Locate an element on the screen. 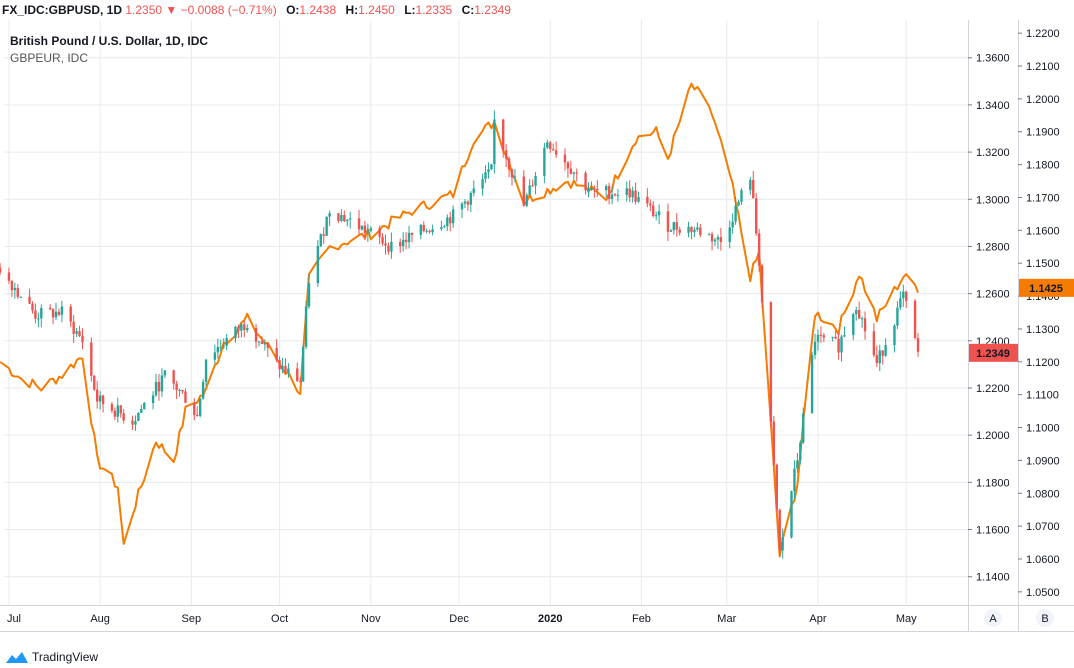 Image resolution: width=1074 pixels, height=668 pixels. compare-tick-label: 1.1700 is located at coordinates (1043, 198).